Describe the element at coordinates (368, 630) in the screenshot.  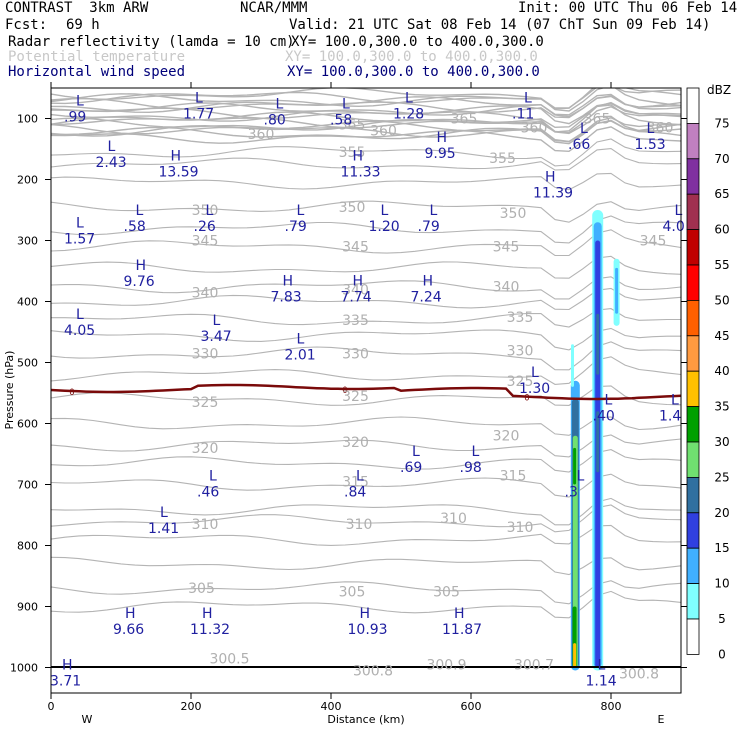
I see `wind-extremum-value: 10.93` at that location.